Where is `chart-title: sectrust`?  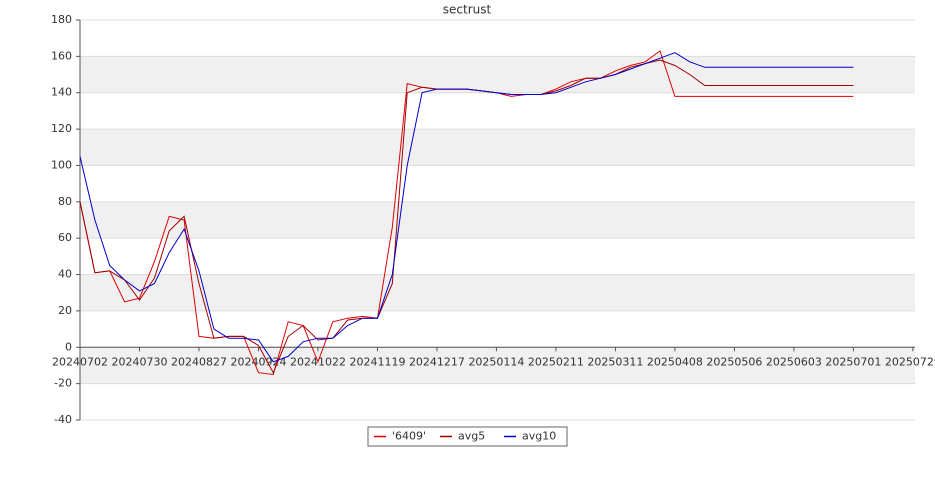
chart-title: sectrust is located at coordinates (467, 10).